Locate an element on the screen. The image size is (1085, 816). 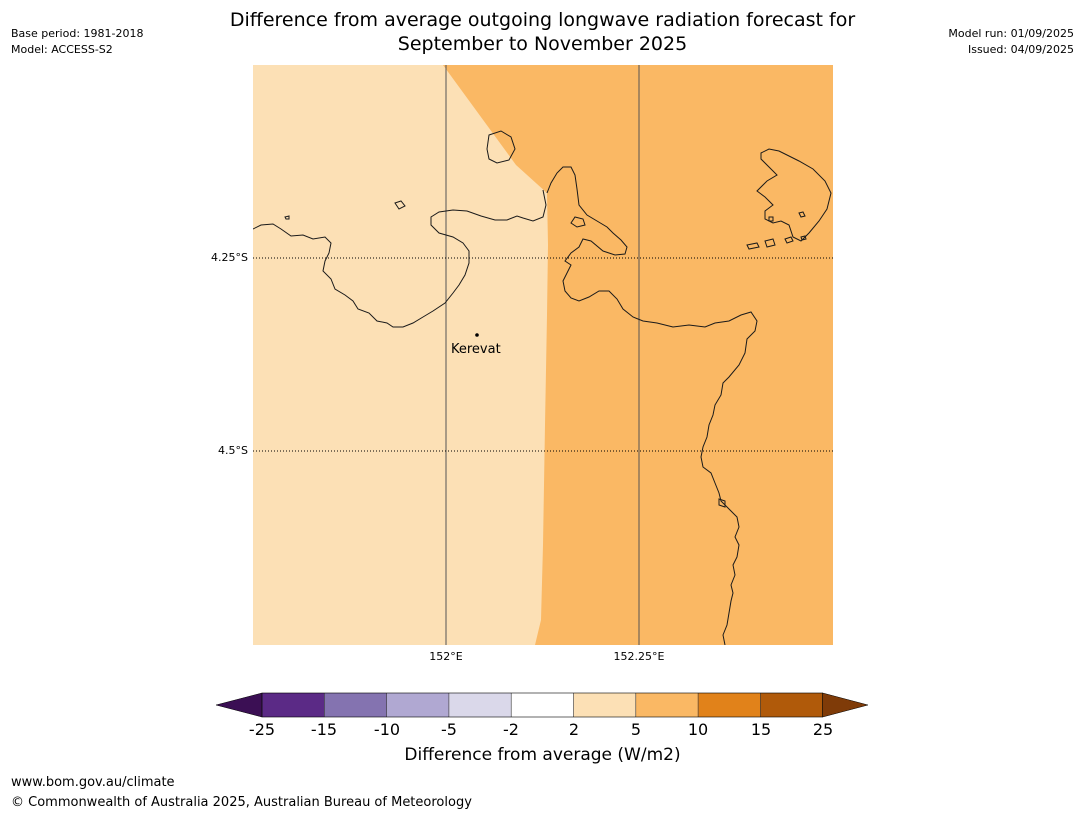
footer-url: www.bom.gov.au/climate is located at coordinates (93, 782).